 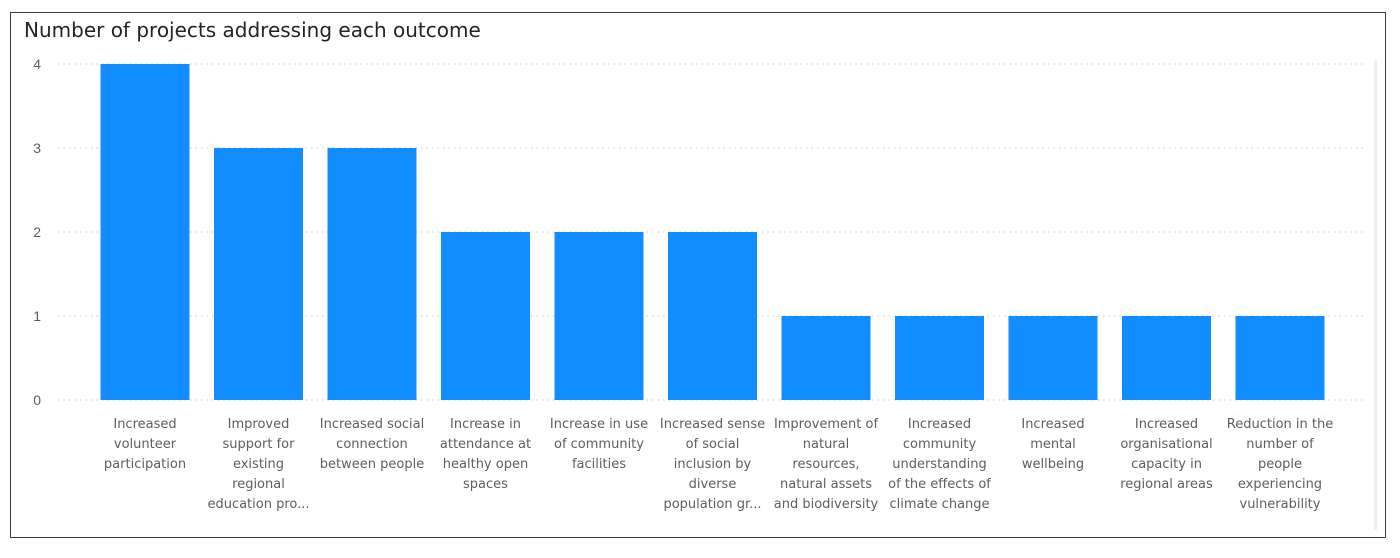 What do you see at coordinates (37, 148) in the screenshot?
I see `y-tick-label: 3` at bounding box center [37, 148].